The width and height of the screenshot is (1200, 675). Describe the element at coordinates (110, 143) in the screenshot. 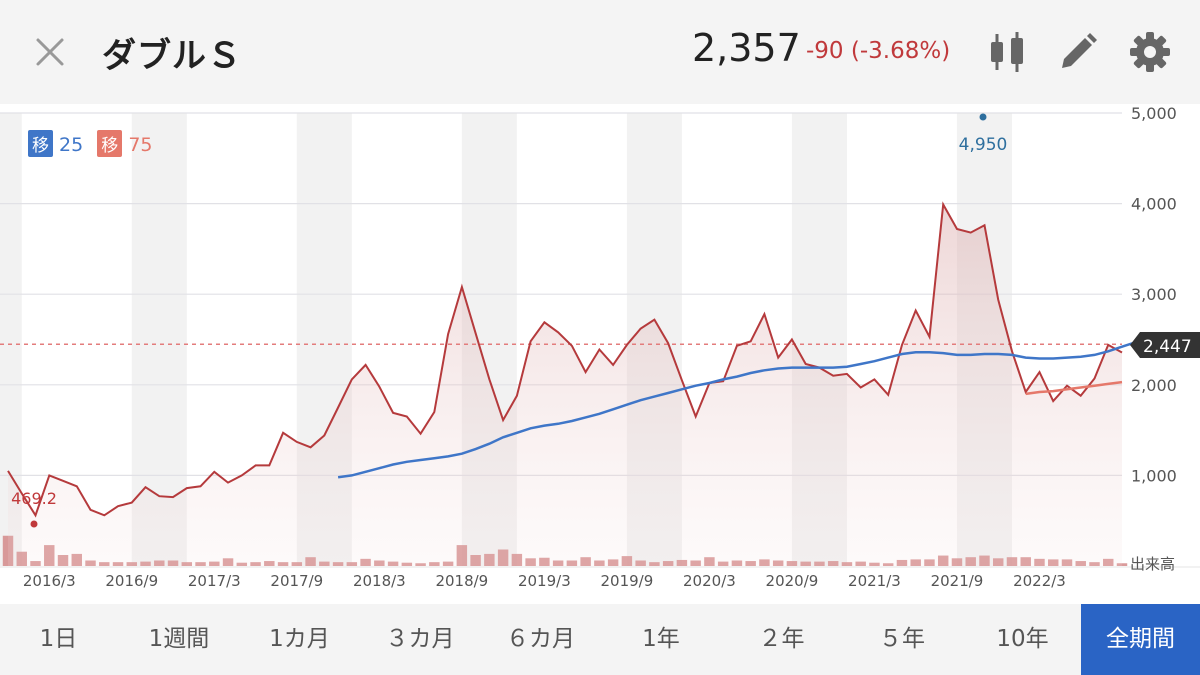

I see `ma75-badge: 移` at that location.